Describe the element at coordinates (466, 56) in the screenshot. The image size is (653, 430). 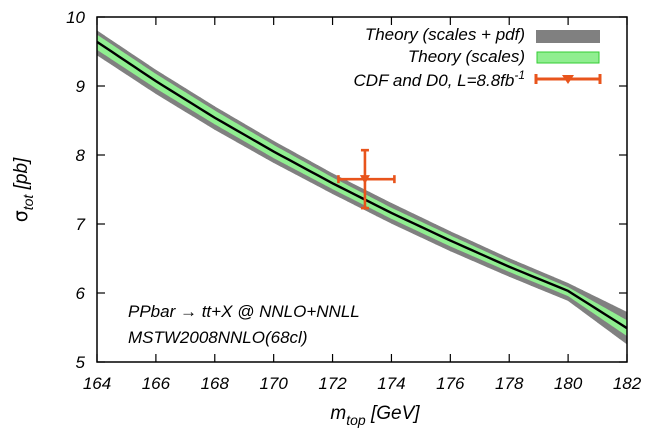
I see `legend-label-scales: Theory (scales)` at that location.